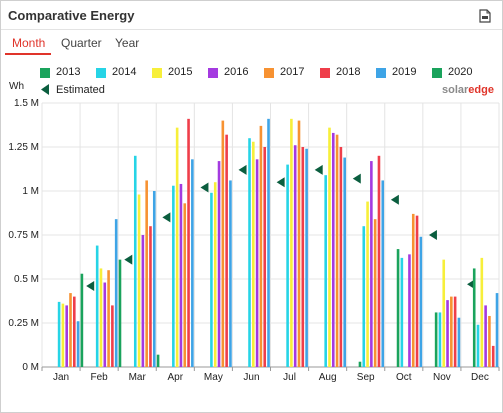 This screenshot has height=413, width=503. Describe the element at coordinates (482, 312) in the screenshot. I see `bar-2015-Dec` at that location.